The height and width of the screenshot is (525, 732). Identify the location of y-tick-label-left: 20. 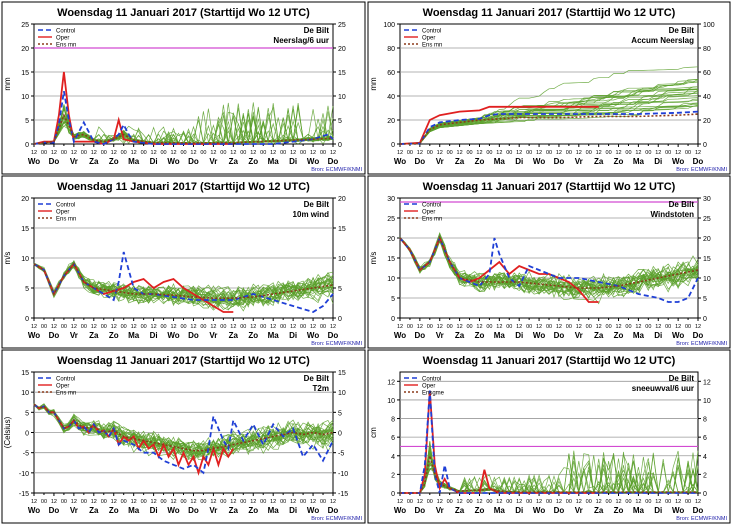
(25, 199).